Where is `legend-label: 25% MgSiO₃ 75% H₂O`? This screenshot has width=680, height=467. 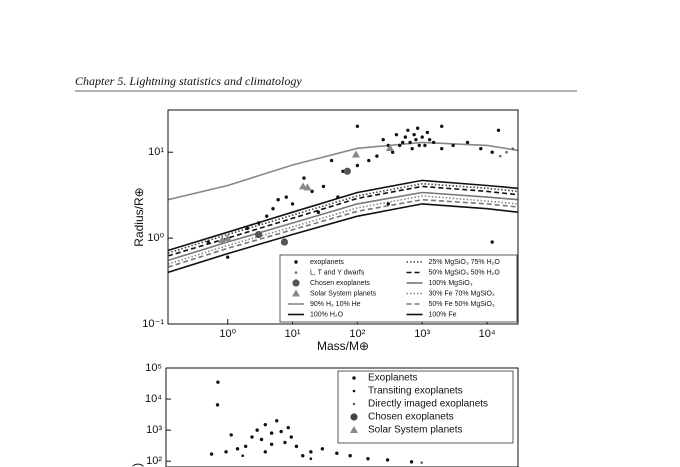
legend-label: 25% MgSiO₃ 75% H₂O is located at coordinates (465, 262).